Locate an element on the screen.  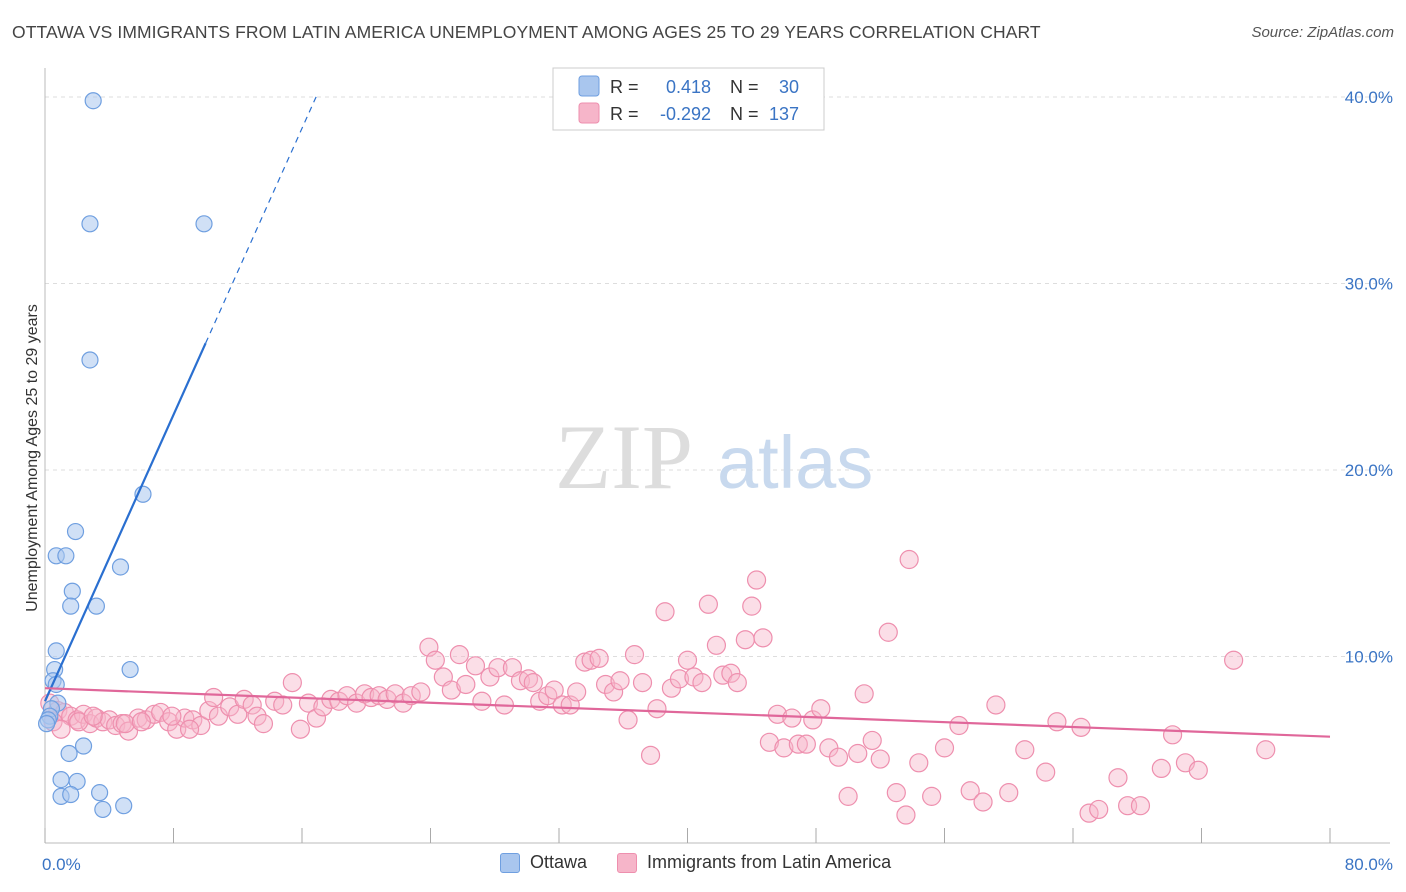
x-tick-label-1: 80.0% is located at coordinates (1369, 864).